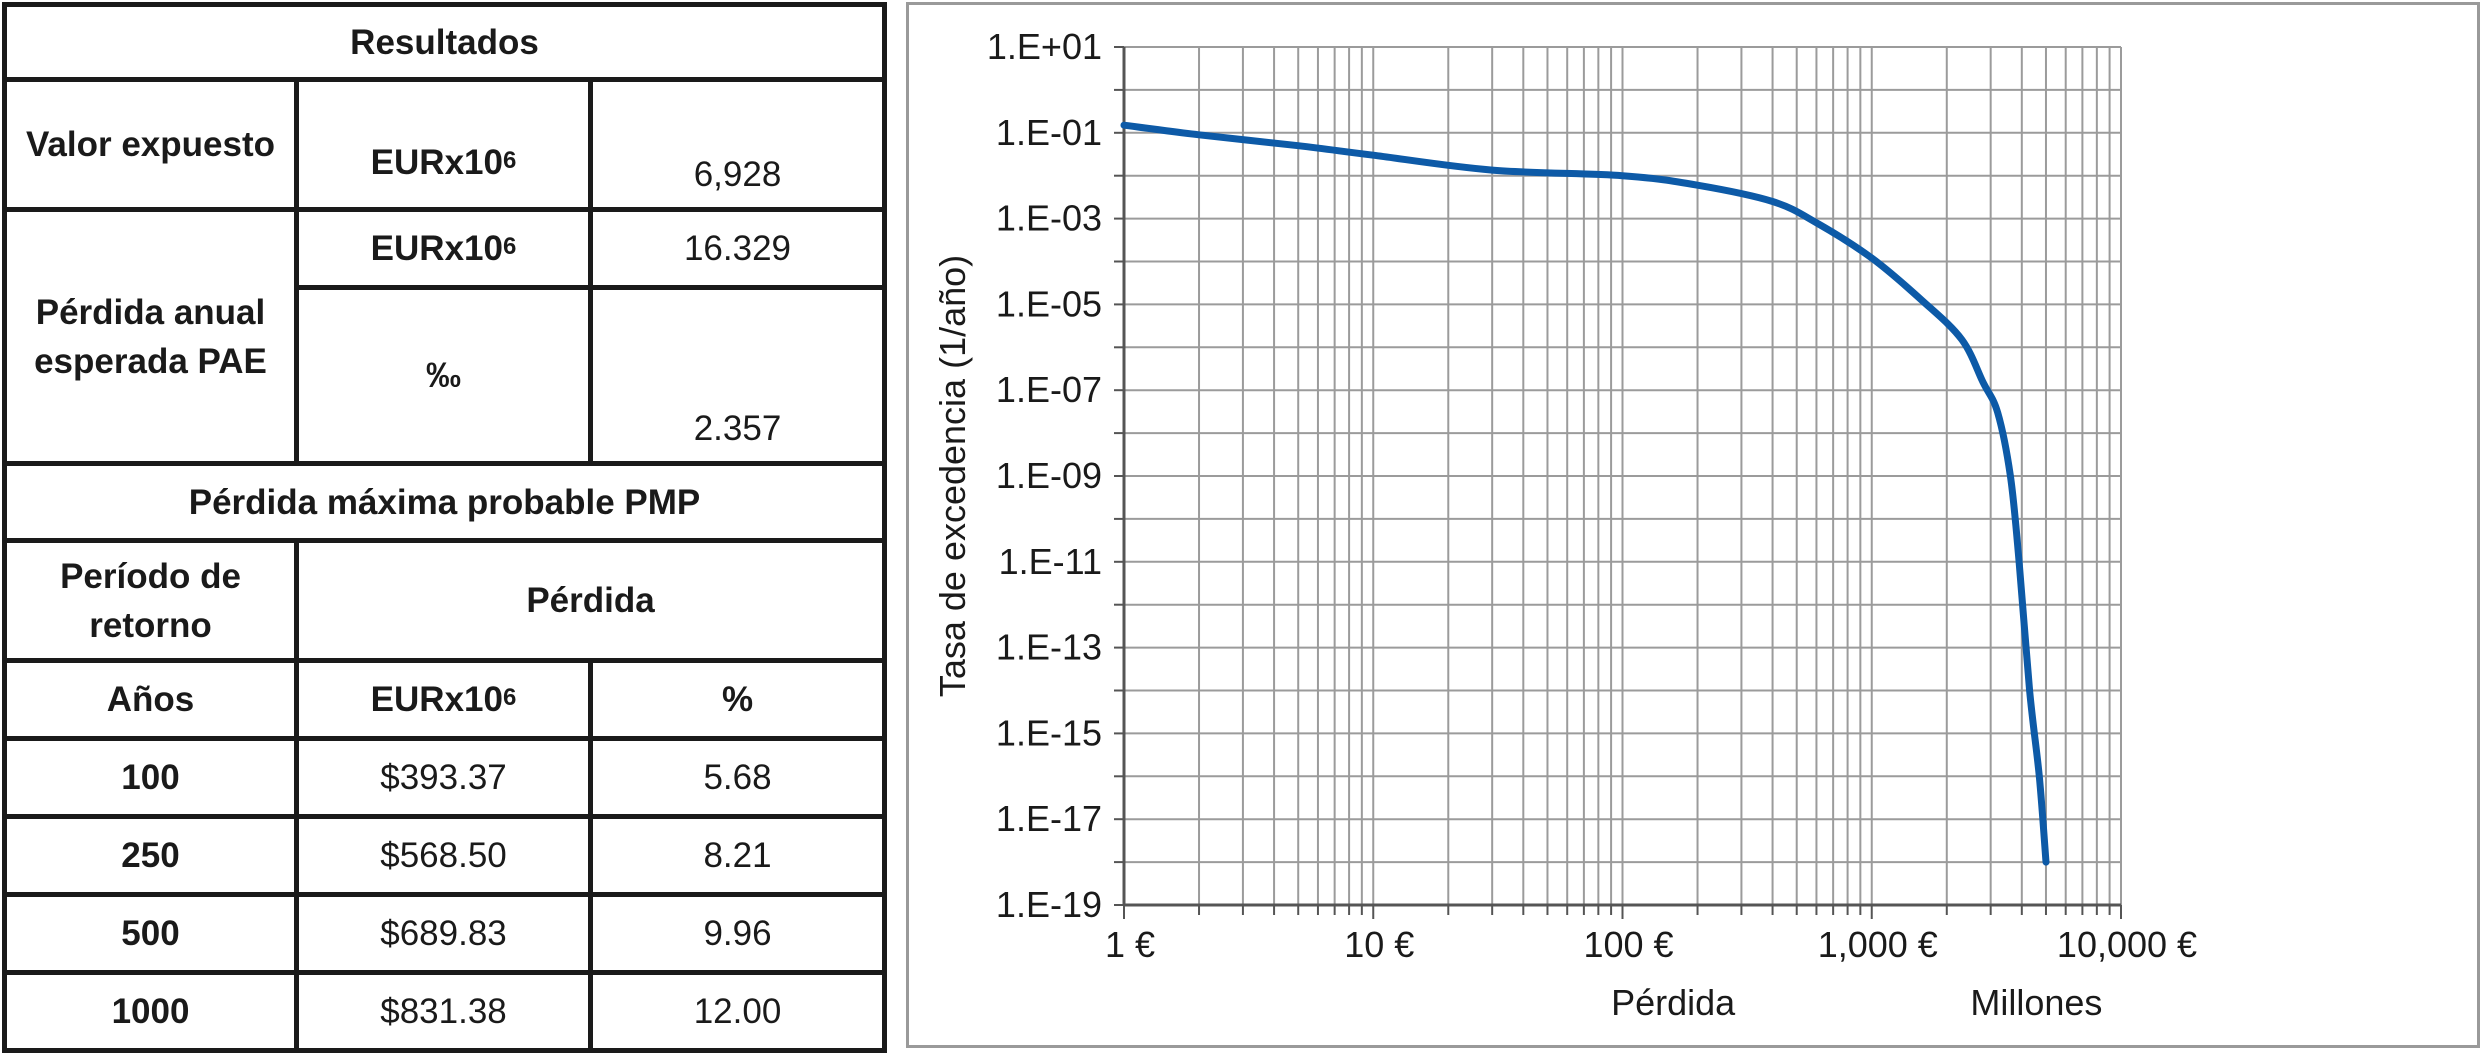  Describe the element at coordinates (1044, 46) in the screenshot. I see `y-tick-label: 1.E+01` at that location.